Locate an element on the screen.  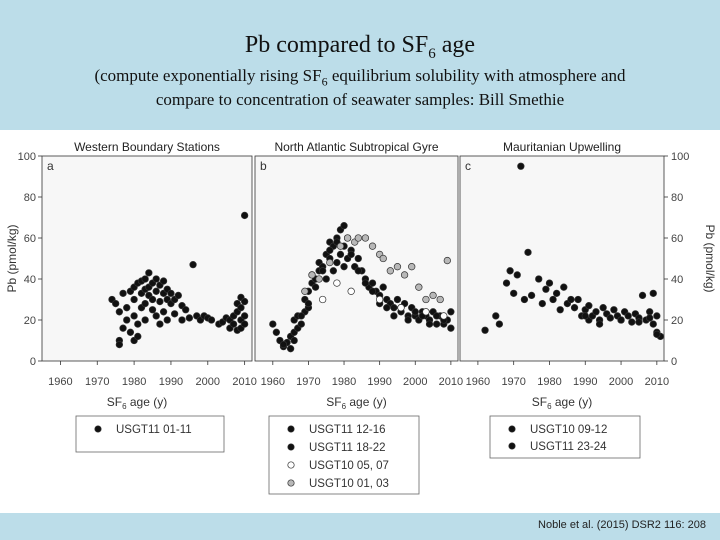
x-tick-label: 1980 is located at coordinates (549, 382).